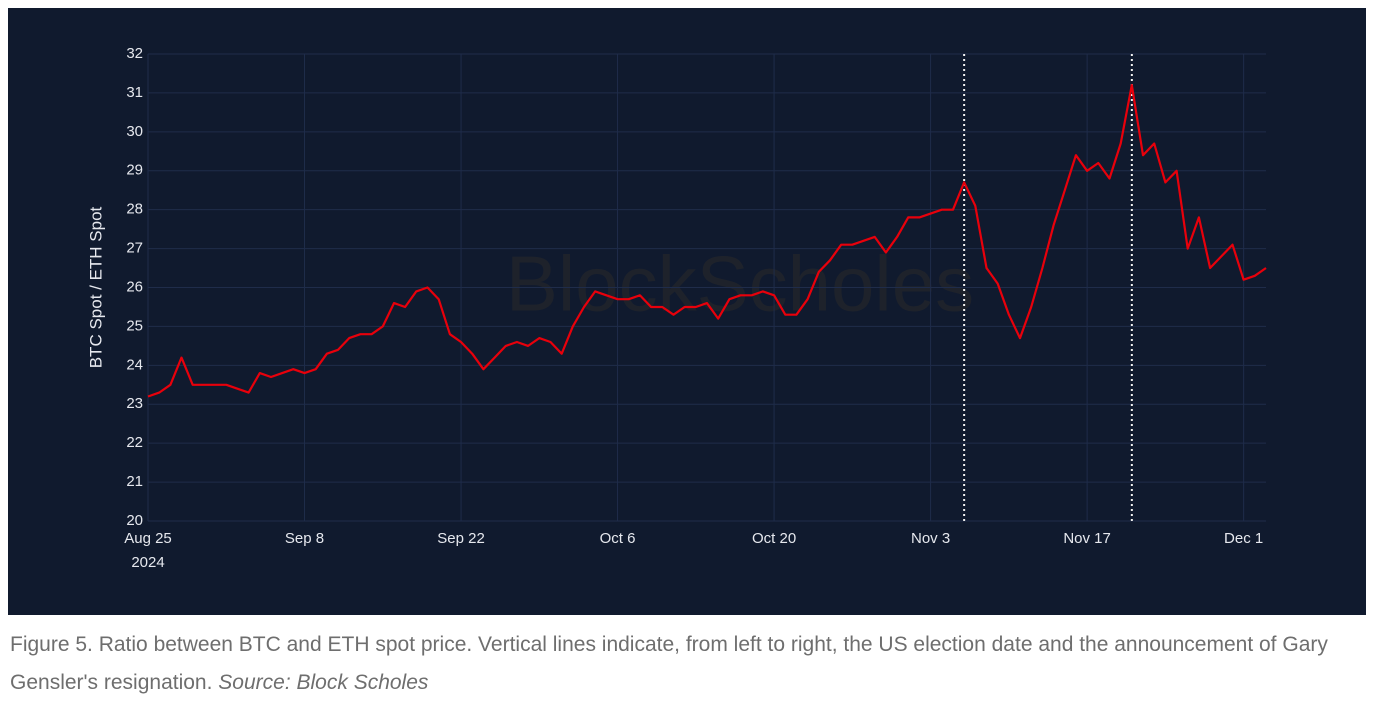 The height and width of the screenshot is (708, 1379). What do you see at coordinates (134, 131) in the screenshot?
I see `y-tick-label: 30` at bounding box center [134, 131].